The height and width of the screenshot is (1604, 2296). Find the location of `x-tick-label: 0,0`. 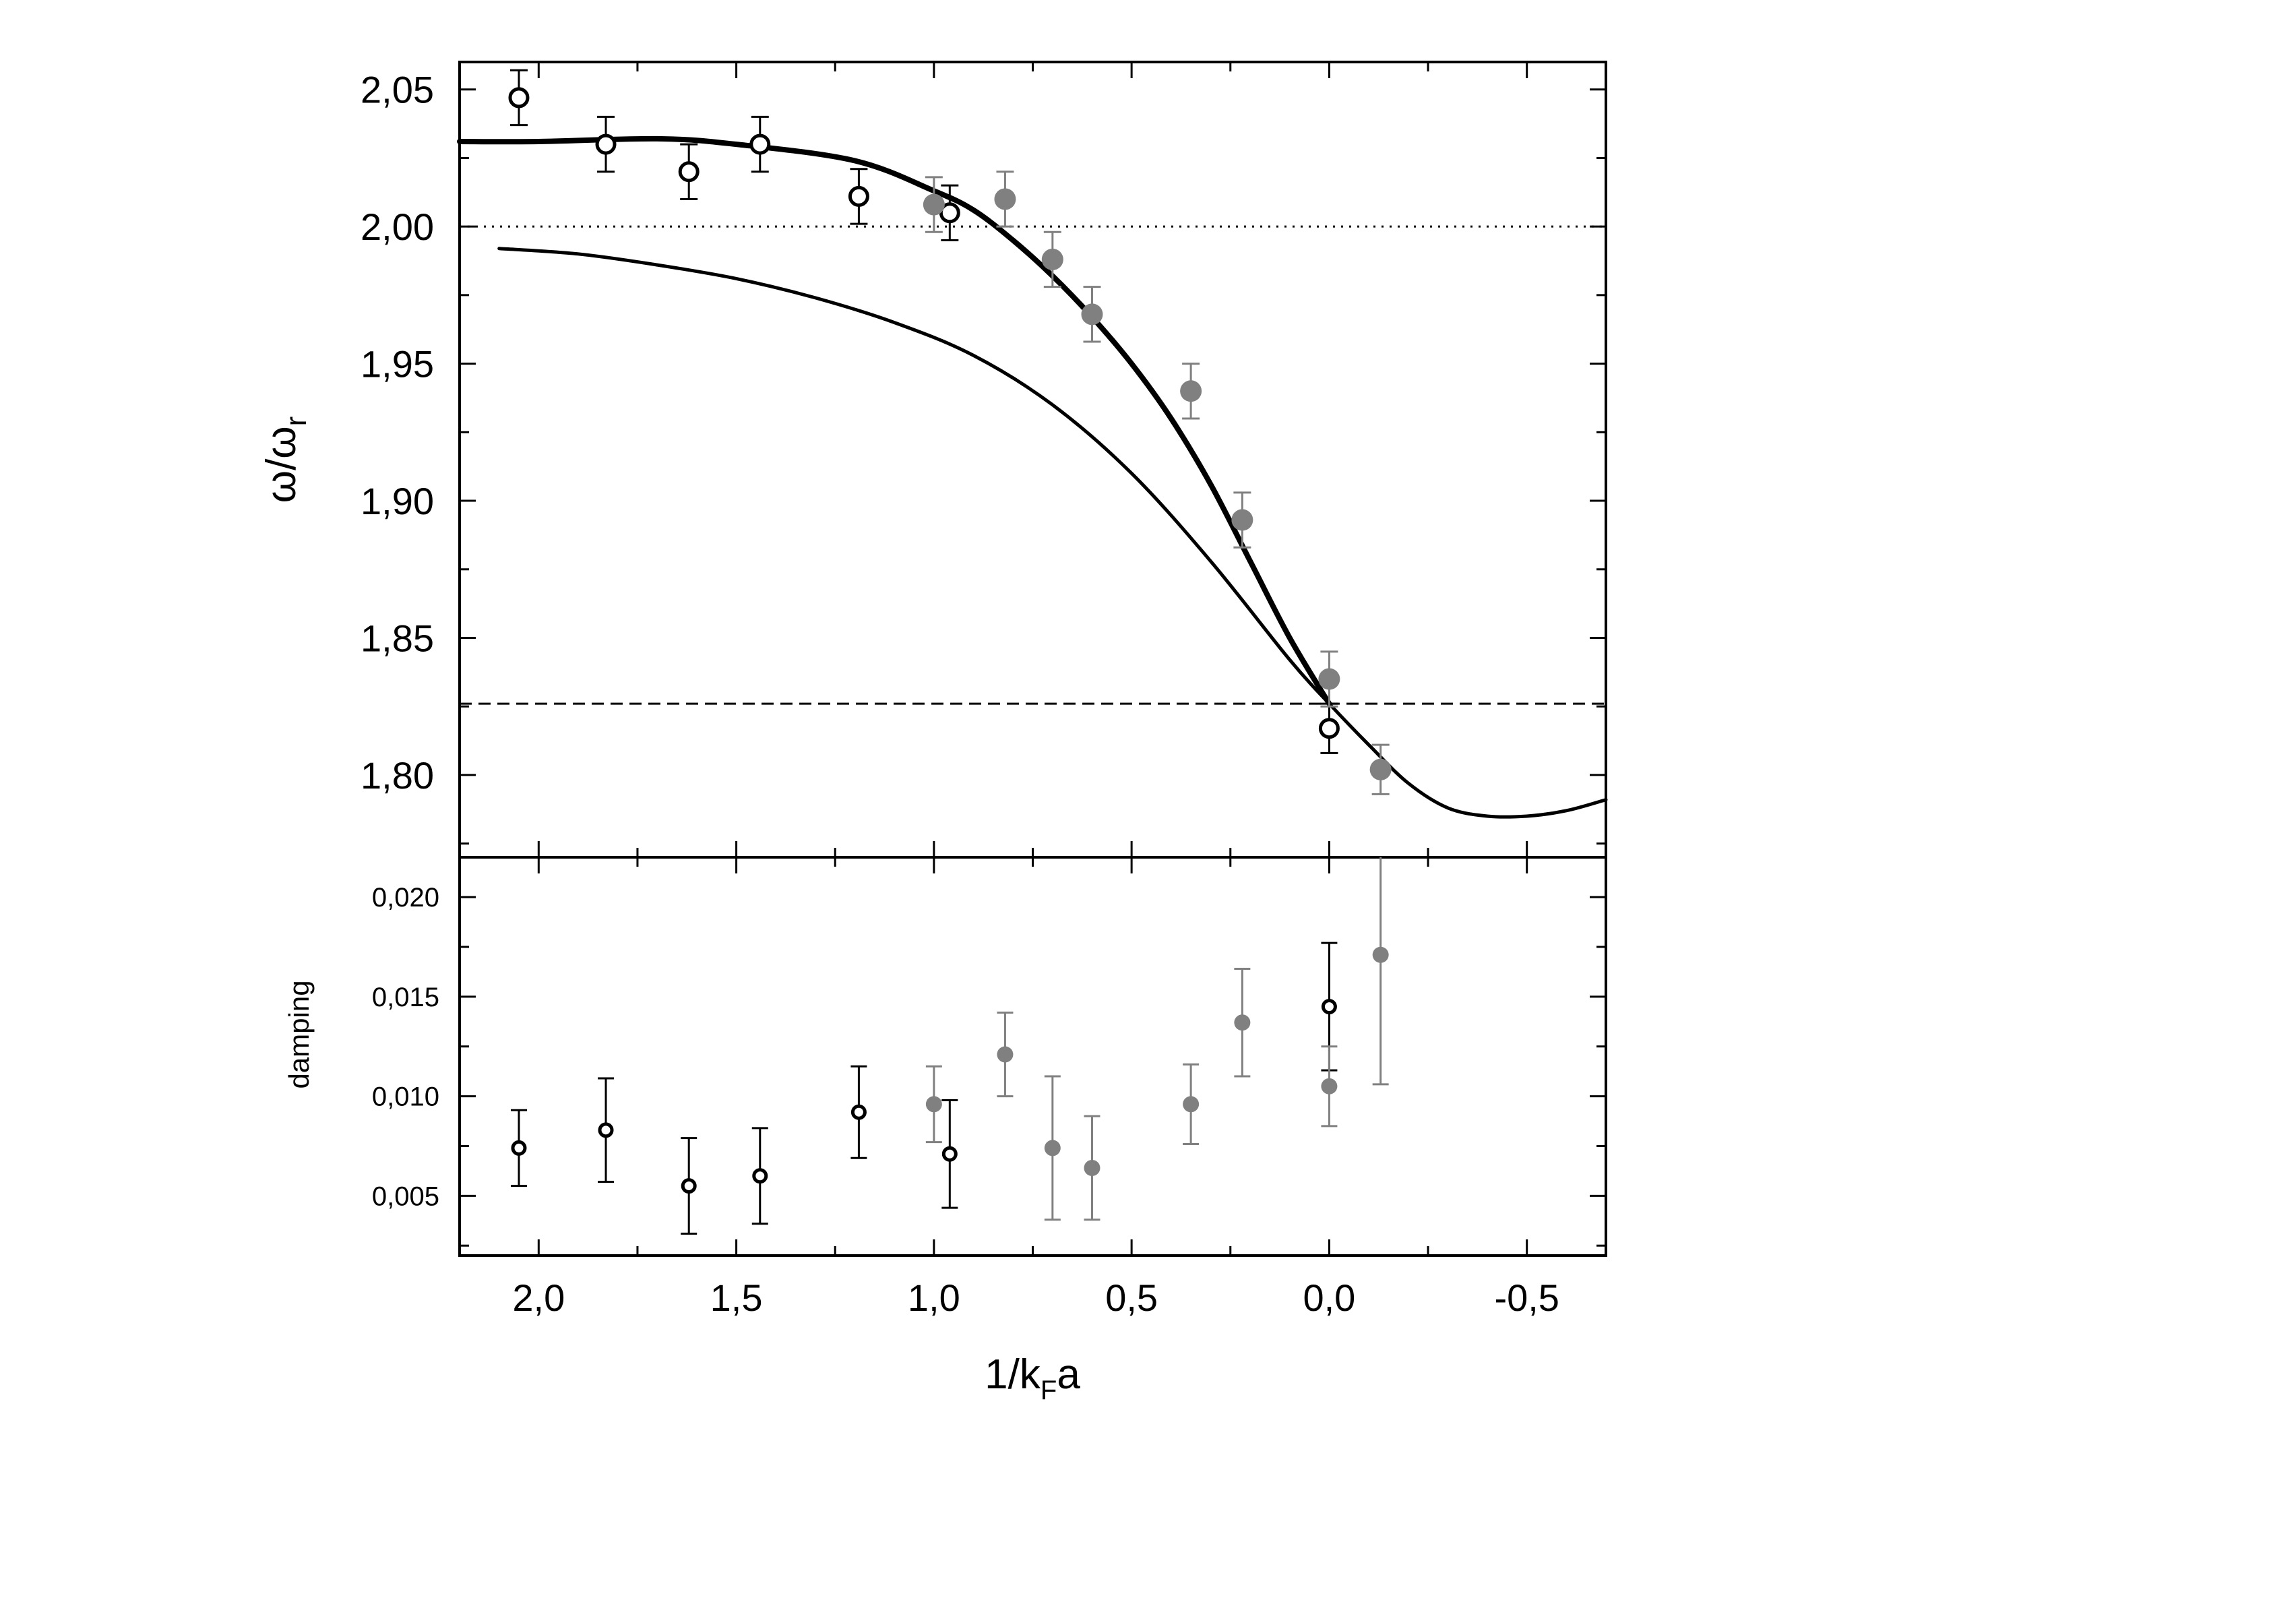

x-tick-label: 0,0 is located at coordinates (1329, 1298).